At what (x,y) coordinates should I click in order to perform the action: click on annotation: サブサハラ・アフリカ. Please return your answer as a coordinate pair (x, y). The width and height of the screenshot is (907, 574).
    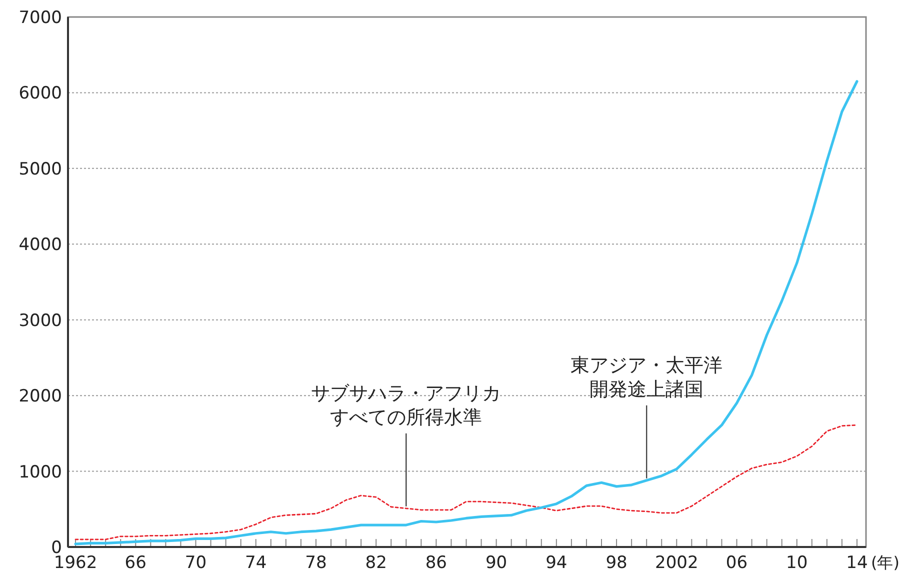
    Looking at the image, I should click on (406, 393).